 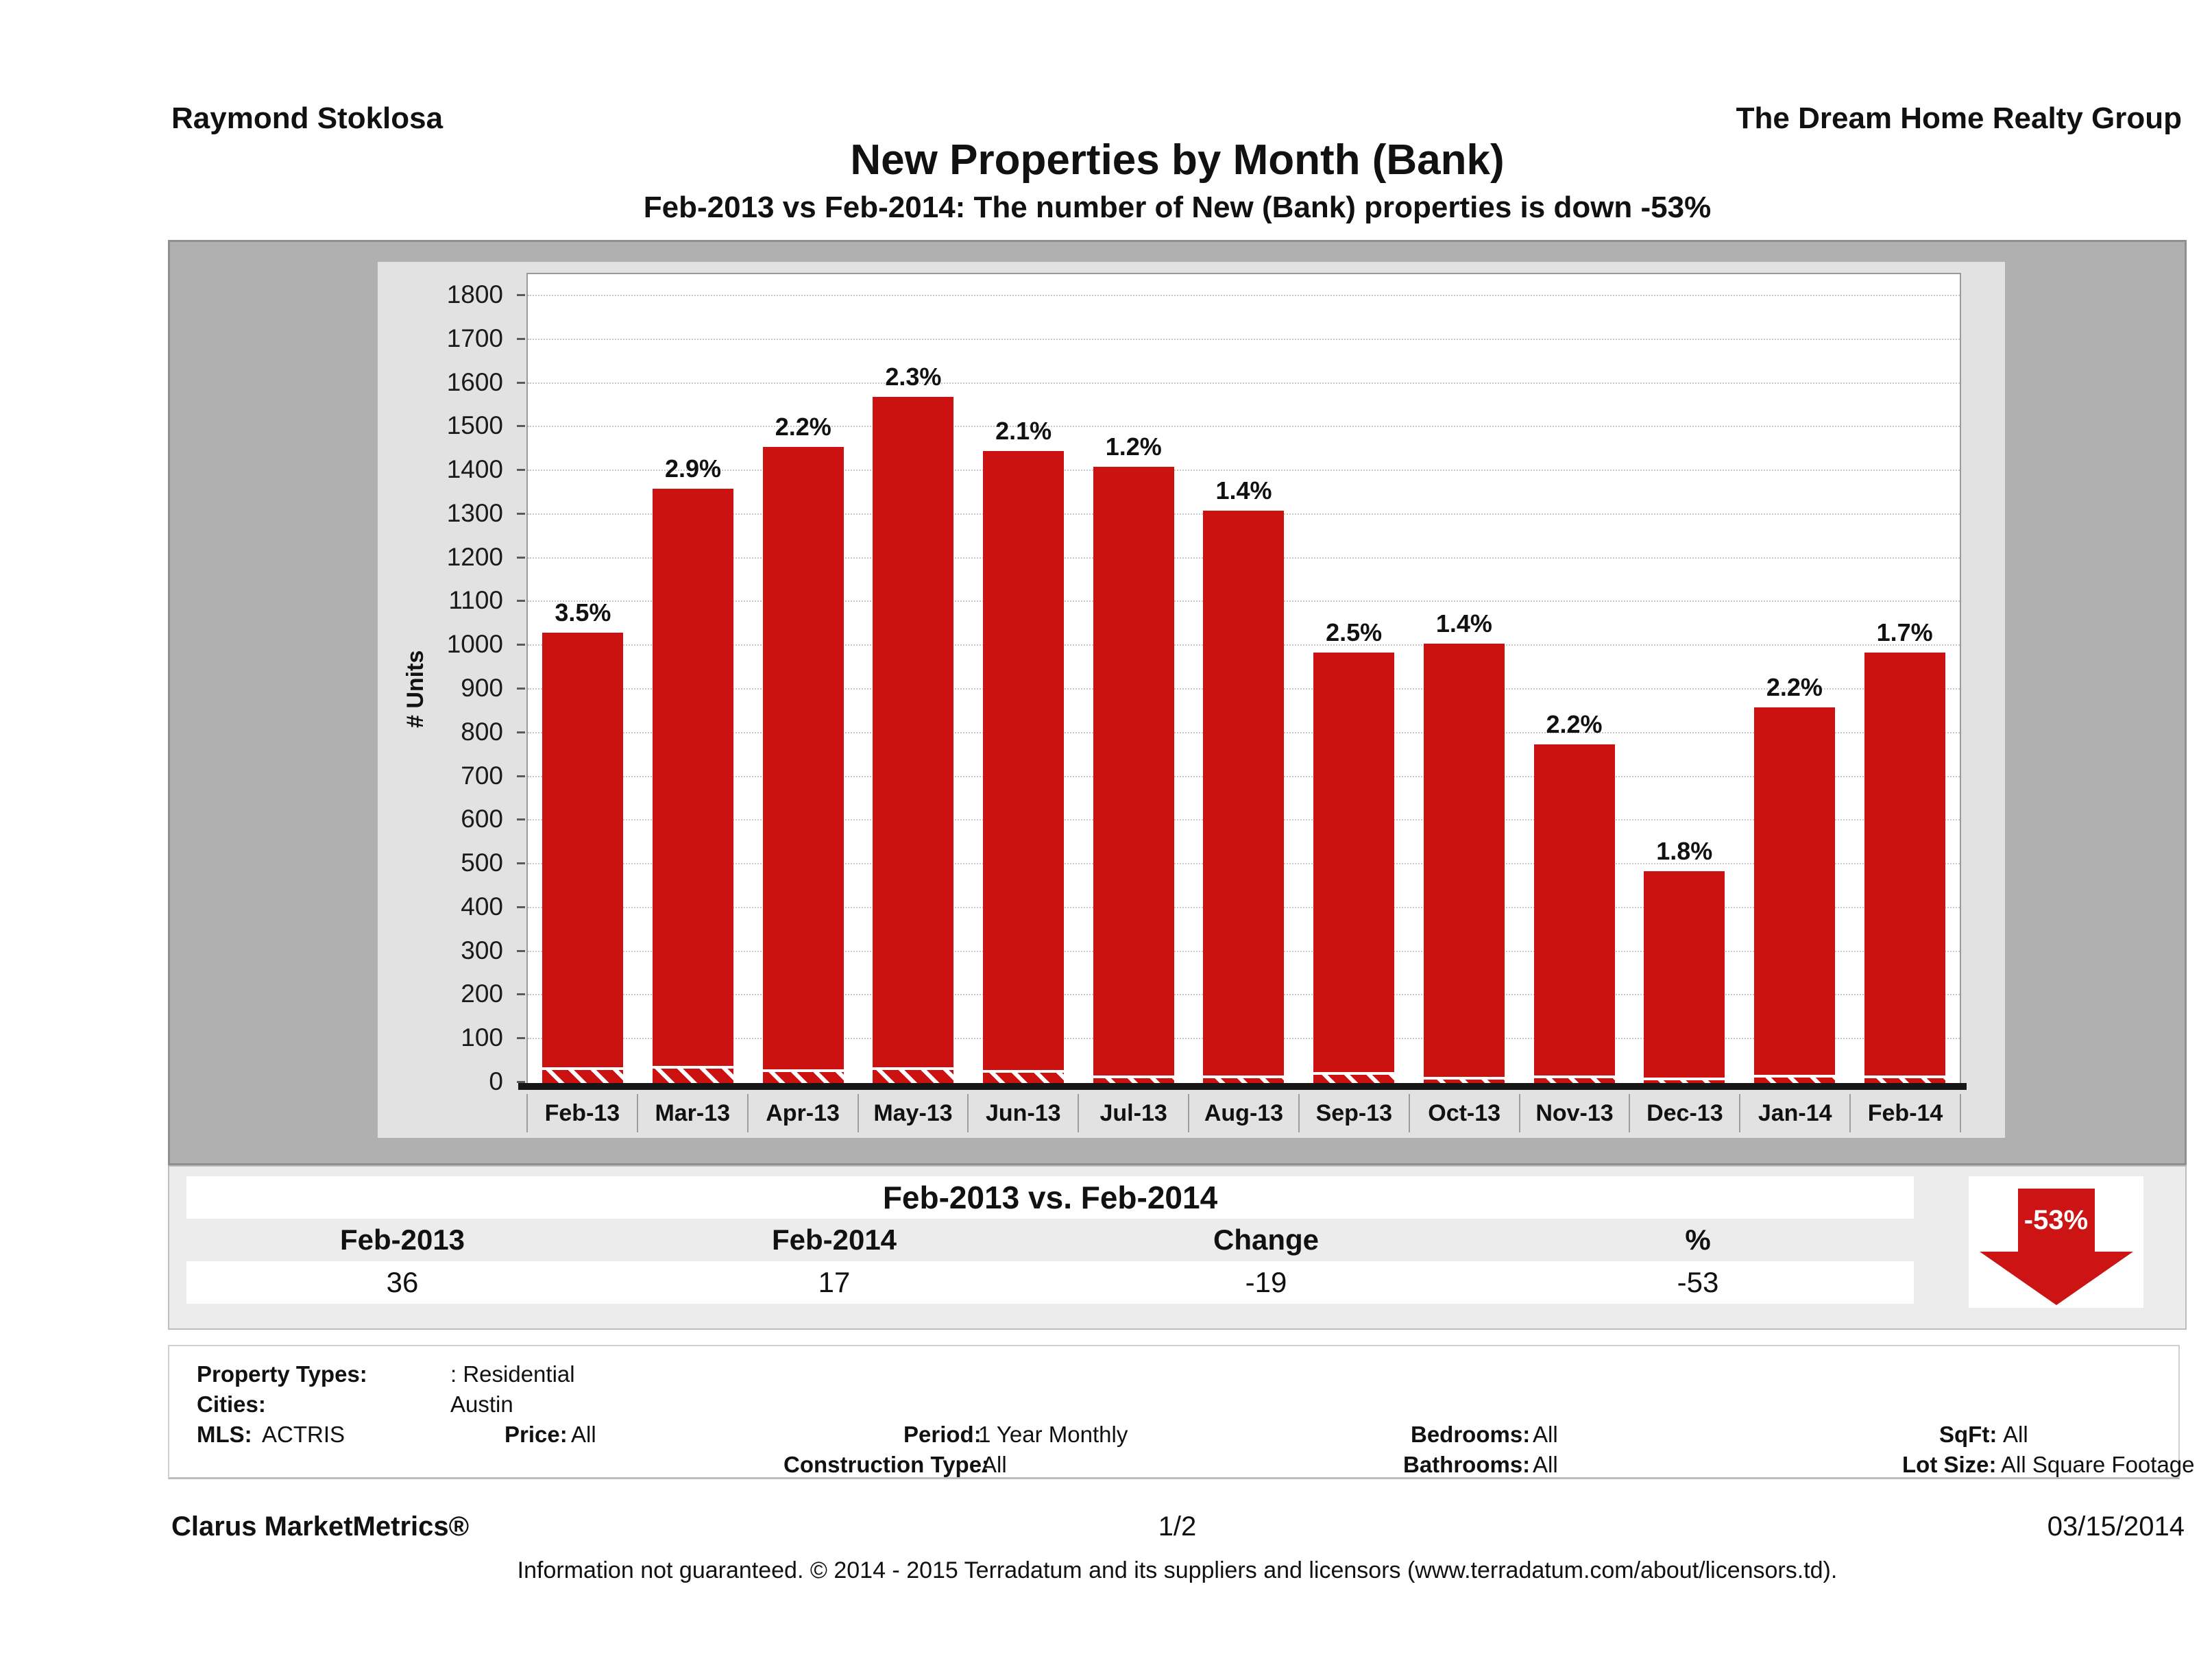 What do you see at coordinates (886, 1464) in the screenshot?
I see `filter-label-construction: Construction Type:` at bounding box center [886, 1464].